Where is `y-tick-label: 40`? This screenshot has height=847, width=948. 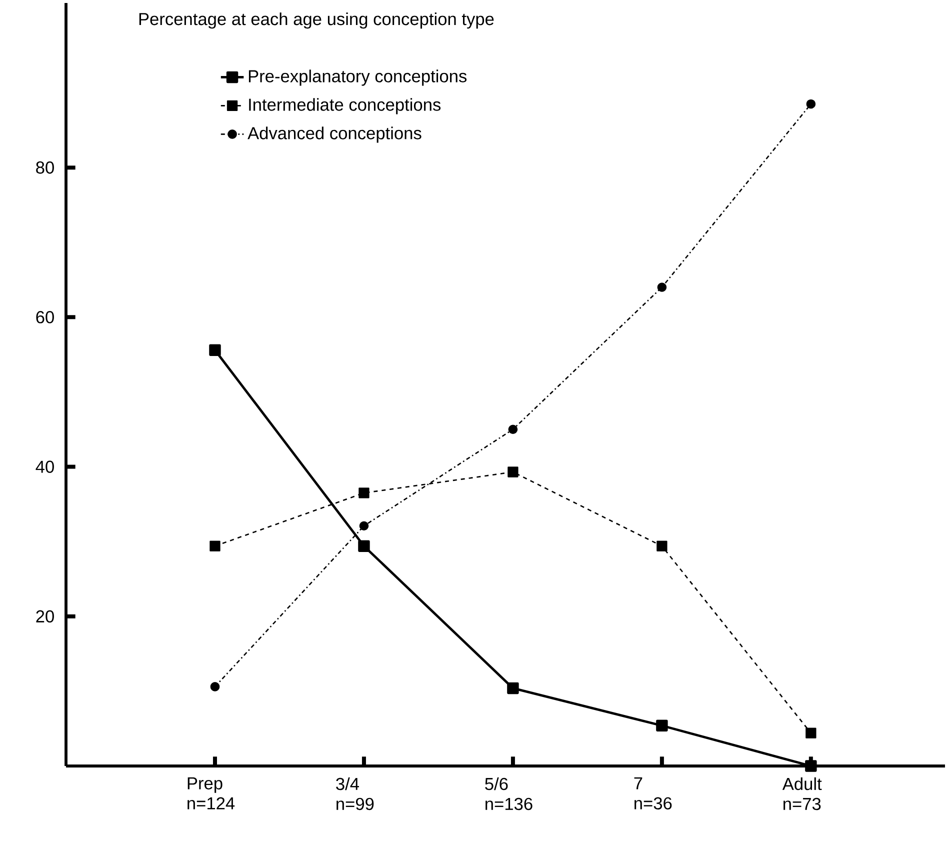
y-tick-label: 40 is located at coordinates (45, 466).